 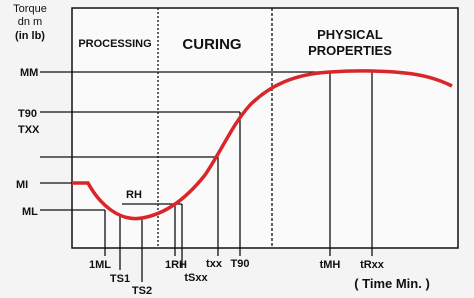 What do you see at coordinates (114, 44) in the screenshot?
I see `zone-label: PROCESSING` at bounding box center [114, 44].